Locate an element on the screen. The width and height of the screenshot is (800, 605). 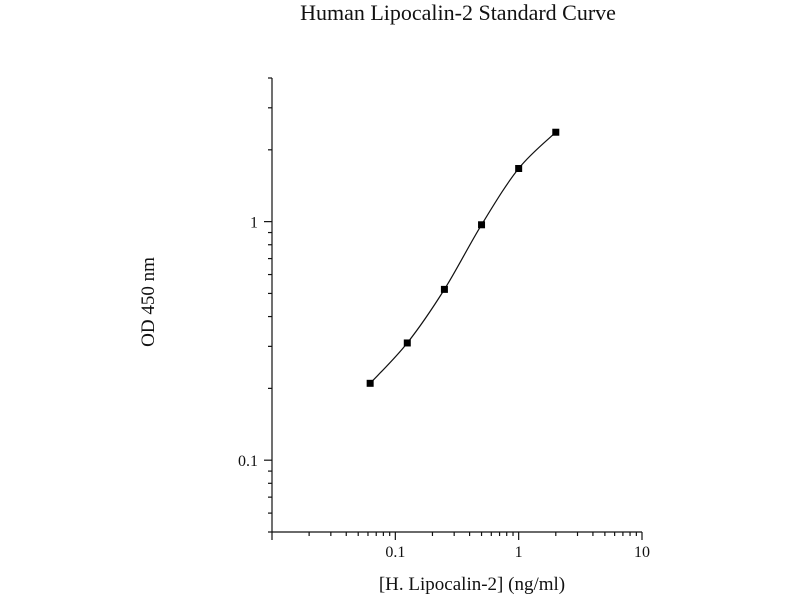
data-points-layer is located at coordinates (463, 257).